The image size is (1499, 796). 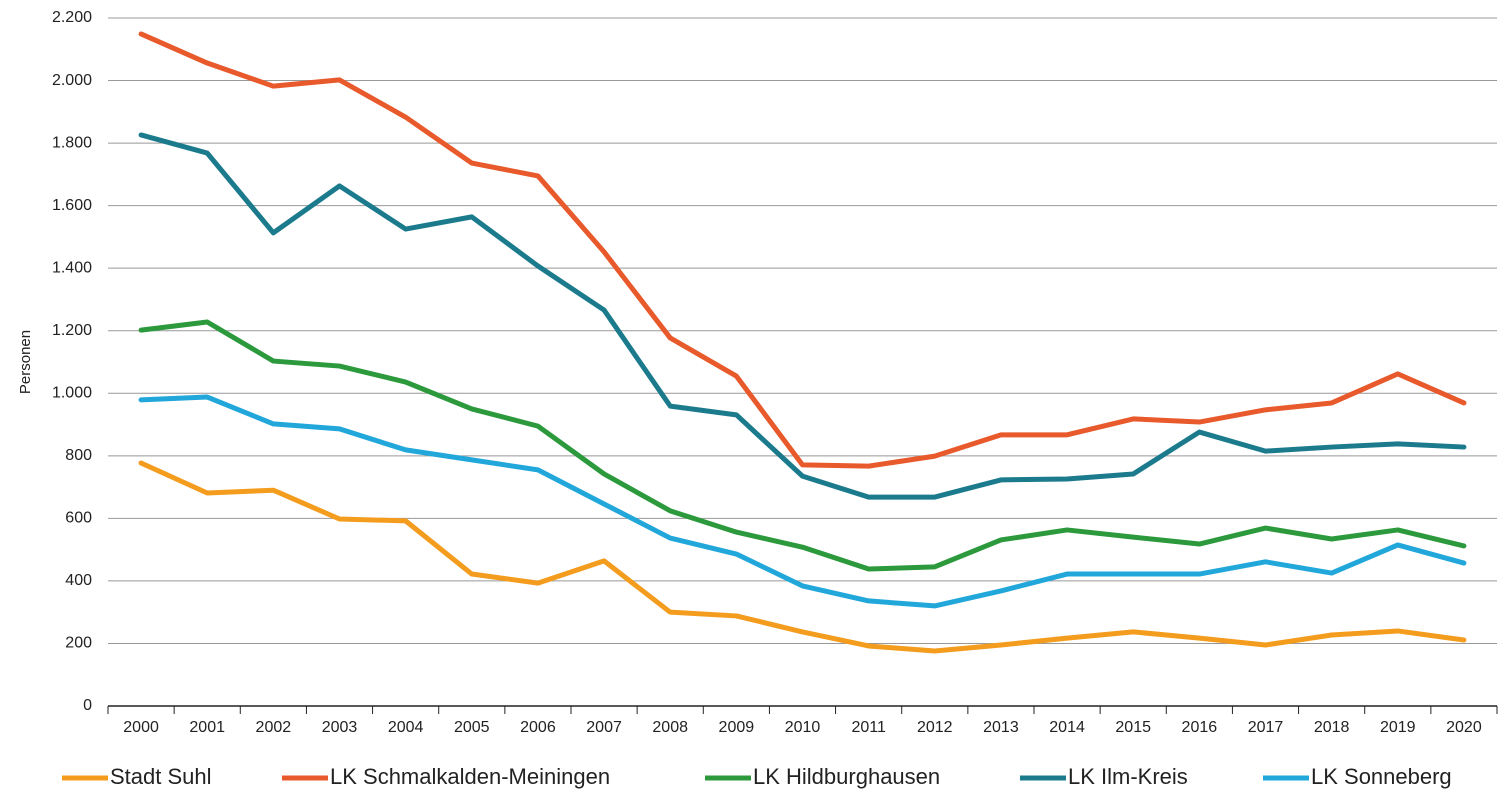 What do you see at coordinates (25, 362) in the screenshot?
I see `y-axis-label: Personen` at bounding box center [25, 362].